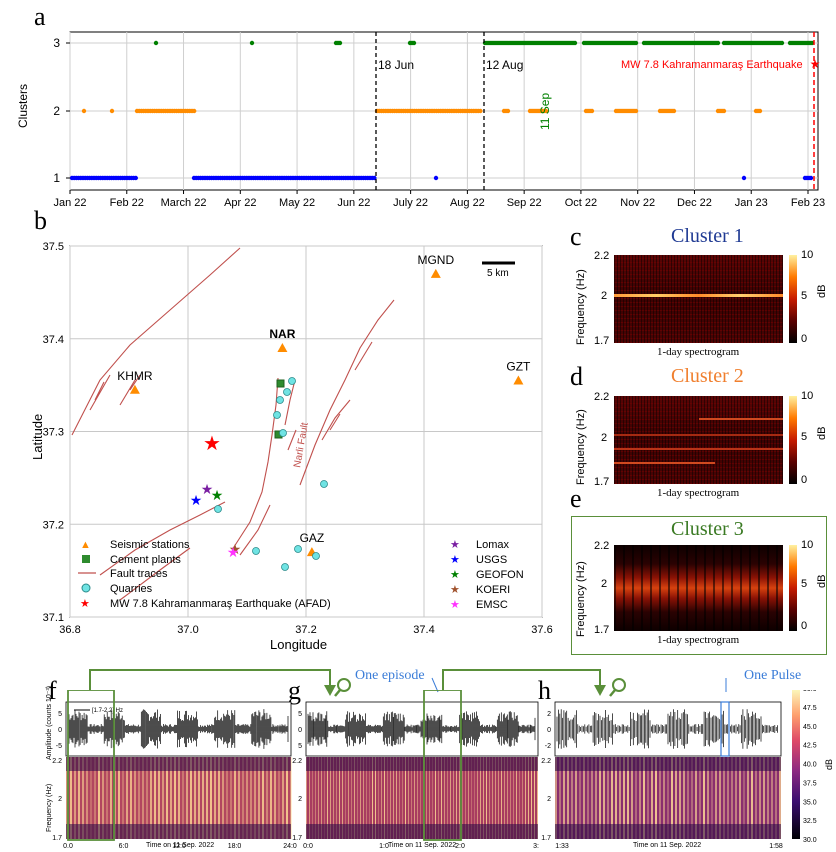  I want to click on b-xtick: 37.0, so click(187, 630).